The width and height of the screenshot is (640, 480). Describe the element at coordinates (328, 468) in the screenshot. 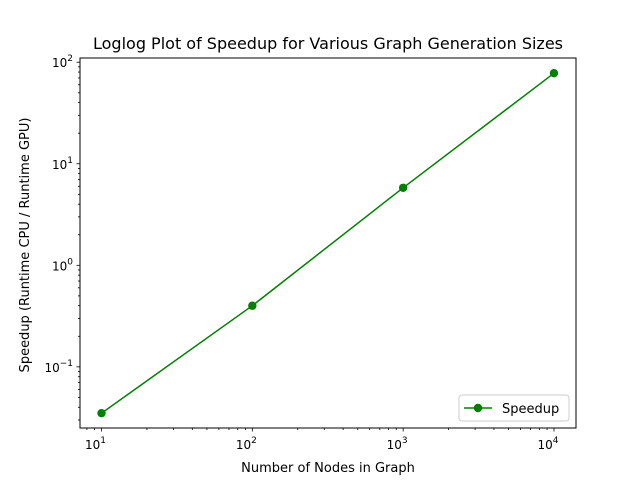

I see `x-axis-label: Number of Nodes in Graph` at that location.